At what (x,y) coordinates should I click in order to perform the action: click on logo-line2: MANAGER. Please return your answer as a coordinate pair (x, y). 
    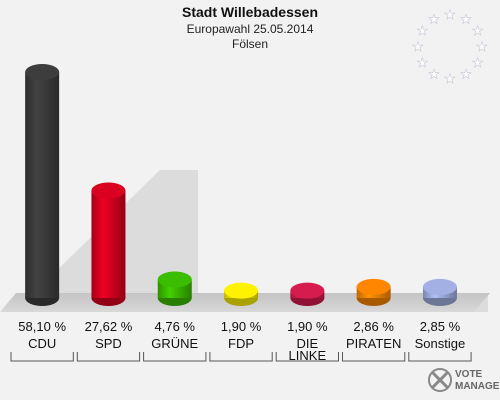
    Looking at the image, I should click on (477, 386).